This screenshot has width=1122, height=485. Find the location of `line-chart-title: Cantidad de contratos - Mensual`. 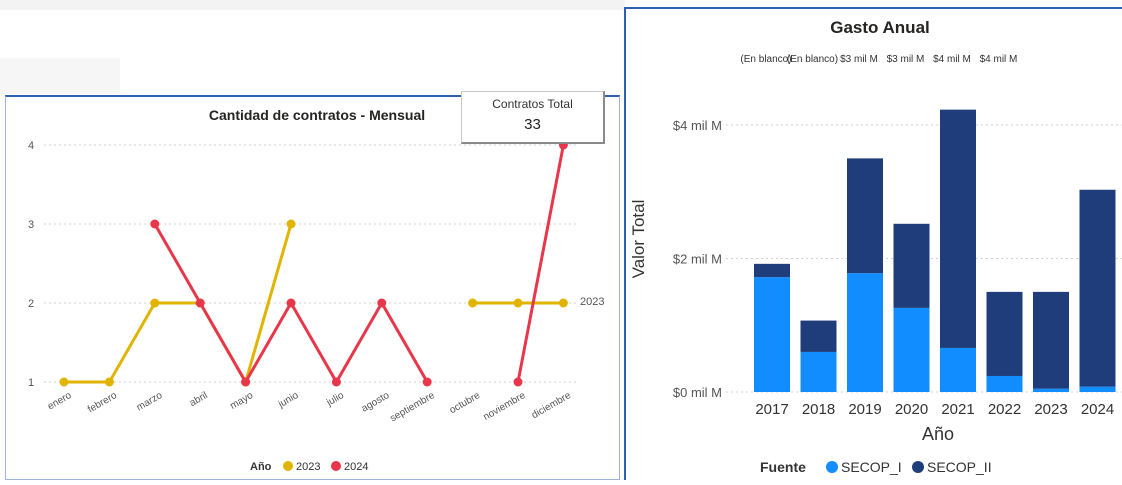

line-chart-title: Cantidad de contratos - Mensual is located at coordinates (317, 115).